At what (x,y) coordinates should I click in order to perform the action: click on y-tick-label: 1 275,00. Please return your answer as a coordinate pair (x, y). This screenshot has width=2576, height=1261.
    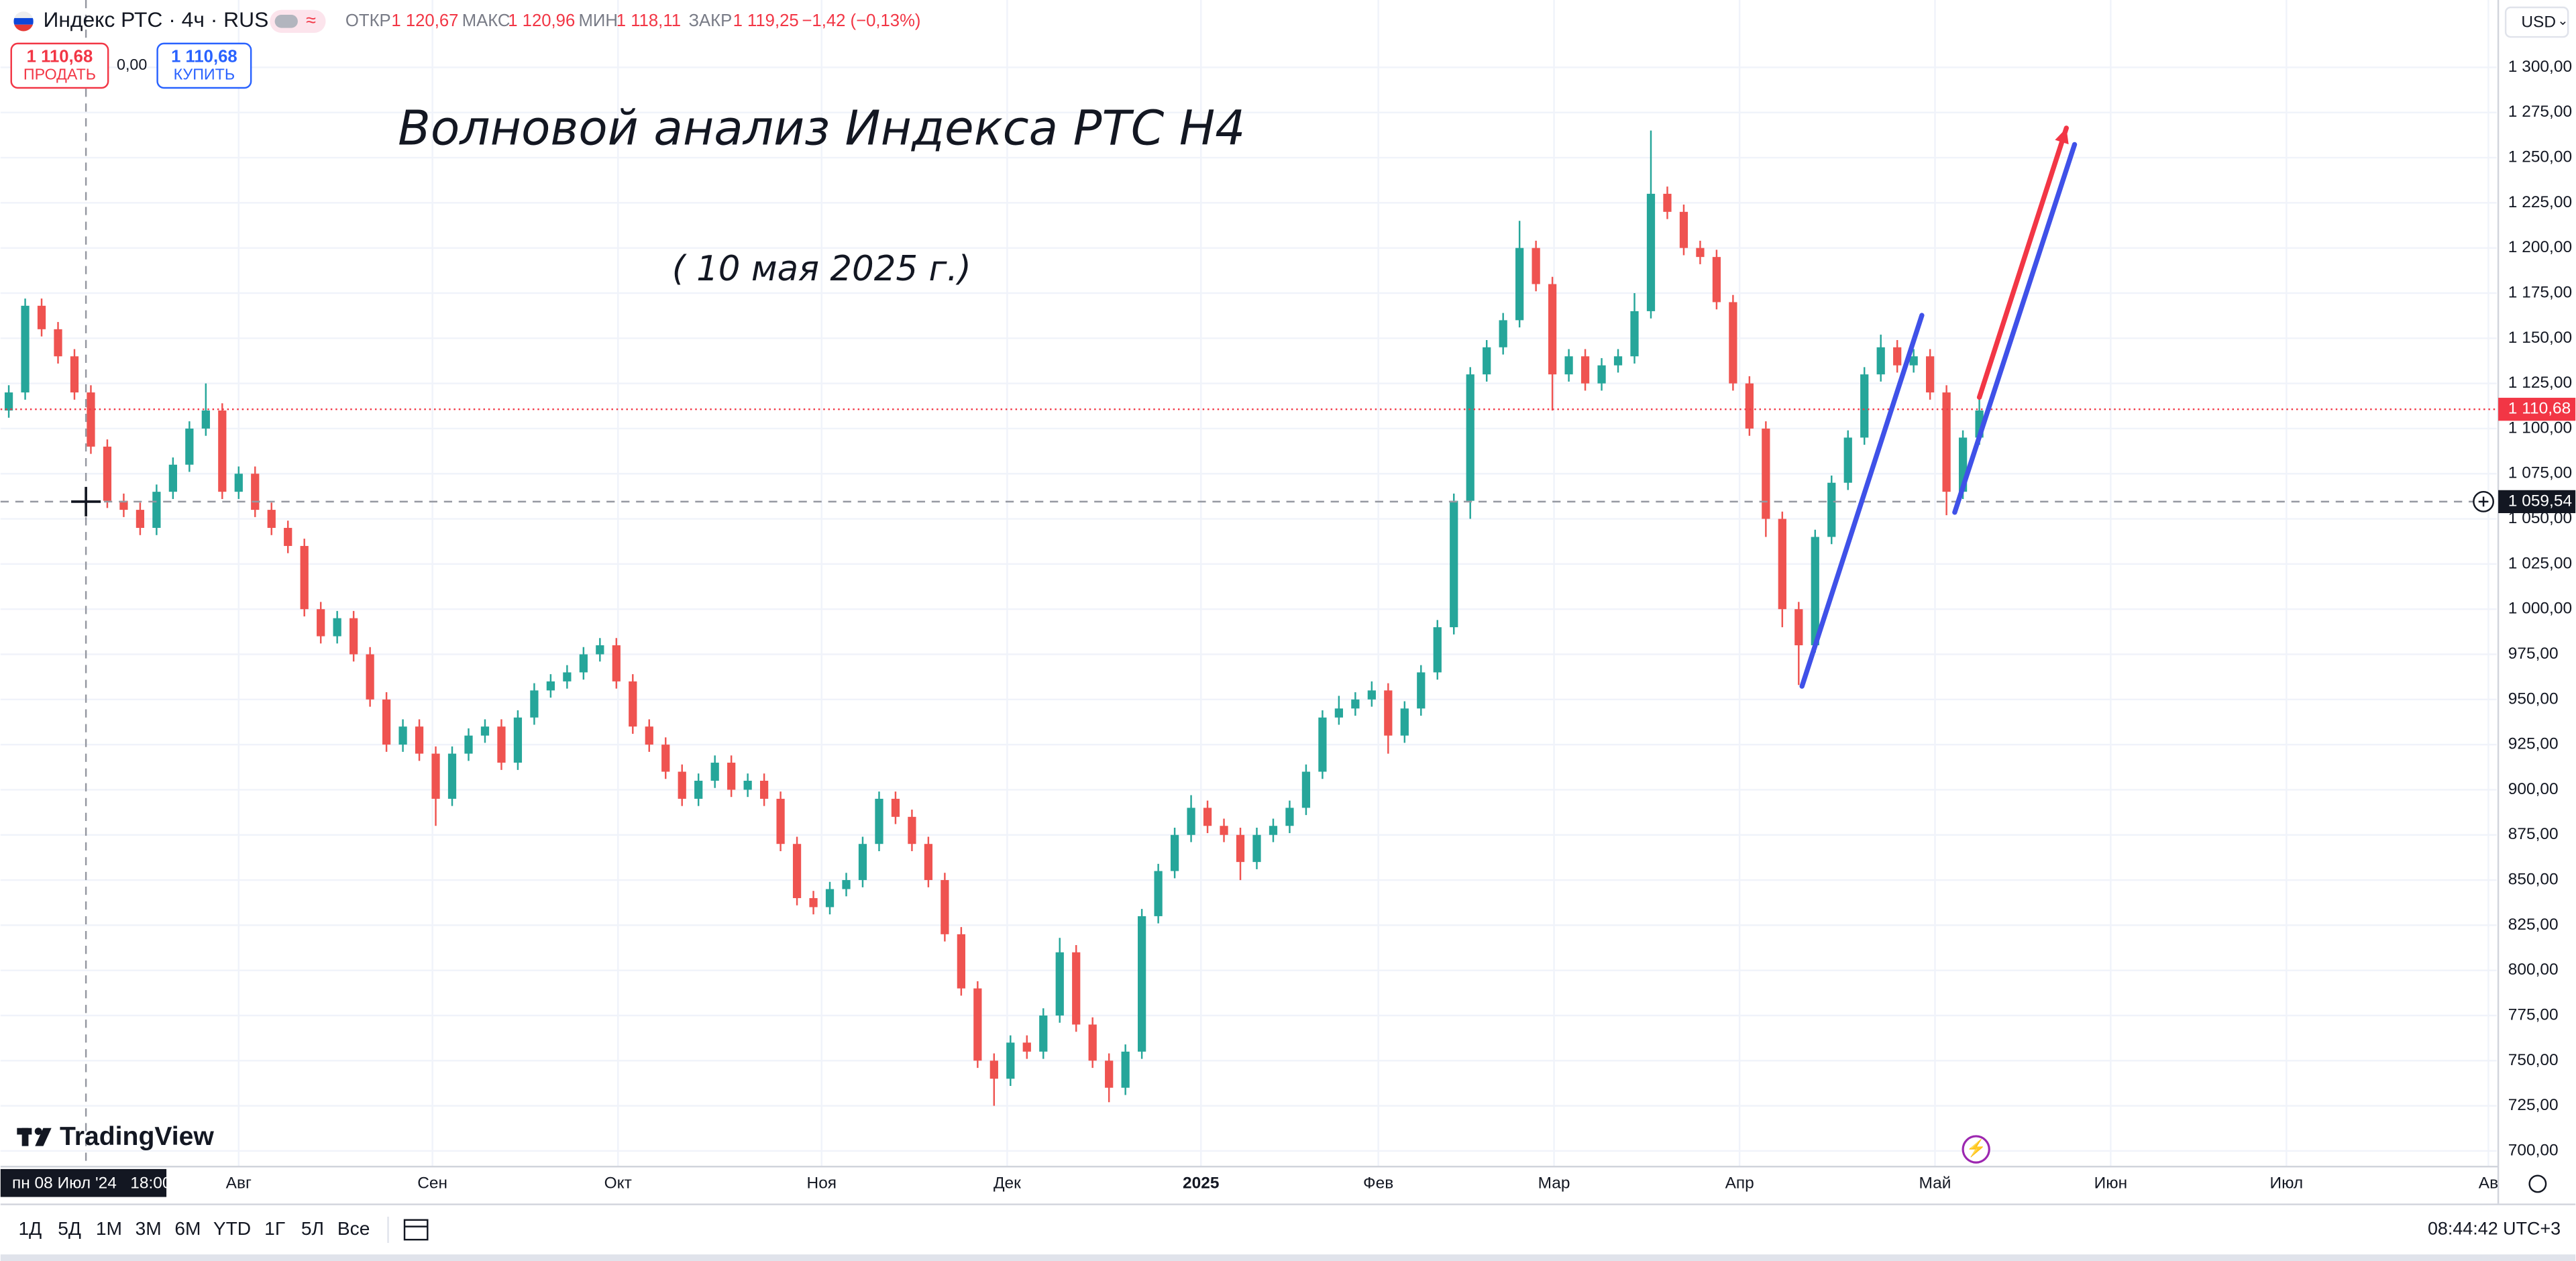
    Looking at the image, I should click on (2540, 112).